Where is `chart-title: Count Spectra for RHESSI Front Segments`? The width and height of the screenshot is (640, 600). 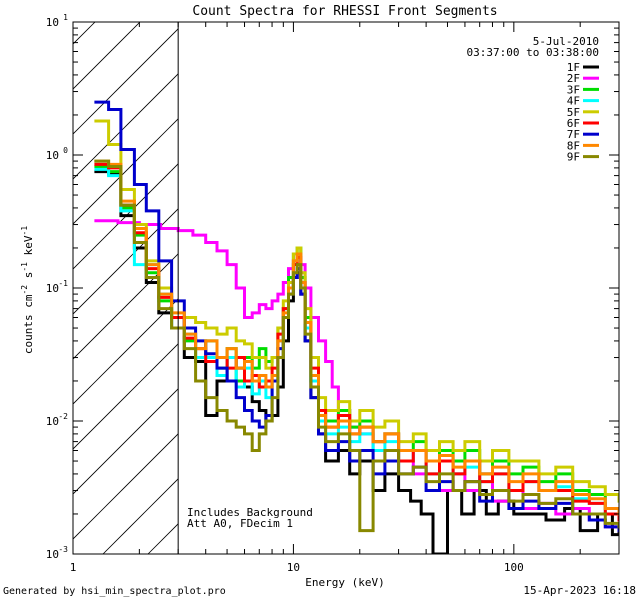 chart-title: Count Spectra for RHESSI Front Segments is located at coordinates (344, 11).